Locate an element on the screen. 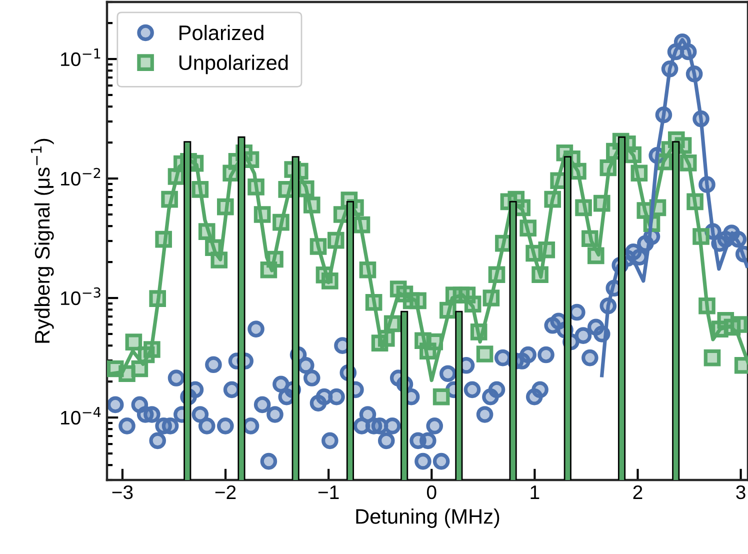 The image size is (748, 554). legend-label: Unpolarized is located at coordinates (233, 64).